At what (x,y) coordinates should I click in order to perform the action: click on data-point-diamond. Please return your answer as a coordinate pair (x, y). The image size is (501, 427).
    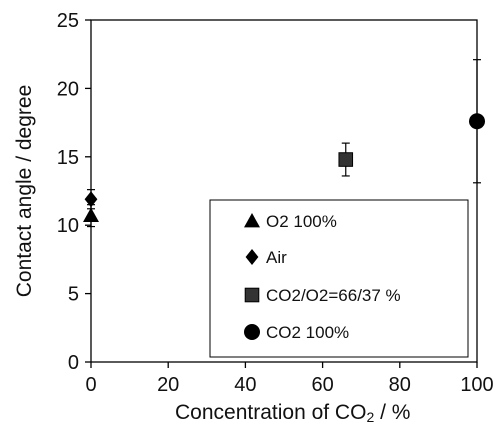
    Looking at the image, I should click on (91, 199).